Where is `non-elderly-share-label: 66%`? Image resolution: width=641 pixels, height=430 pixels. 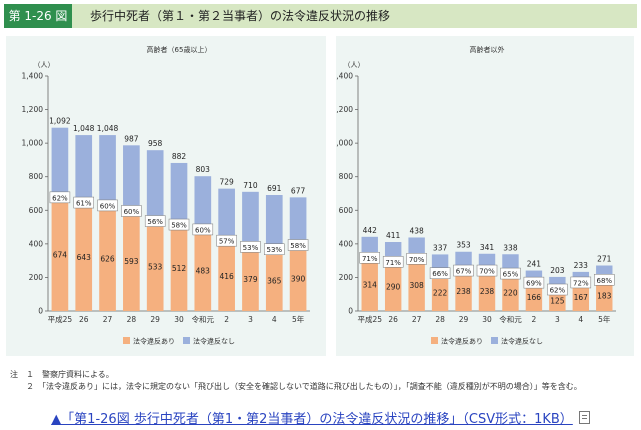
non-elderly-share-label: 66% is located at coordinates (440, 274).